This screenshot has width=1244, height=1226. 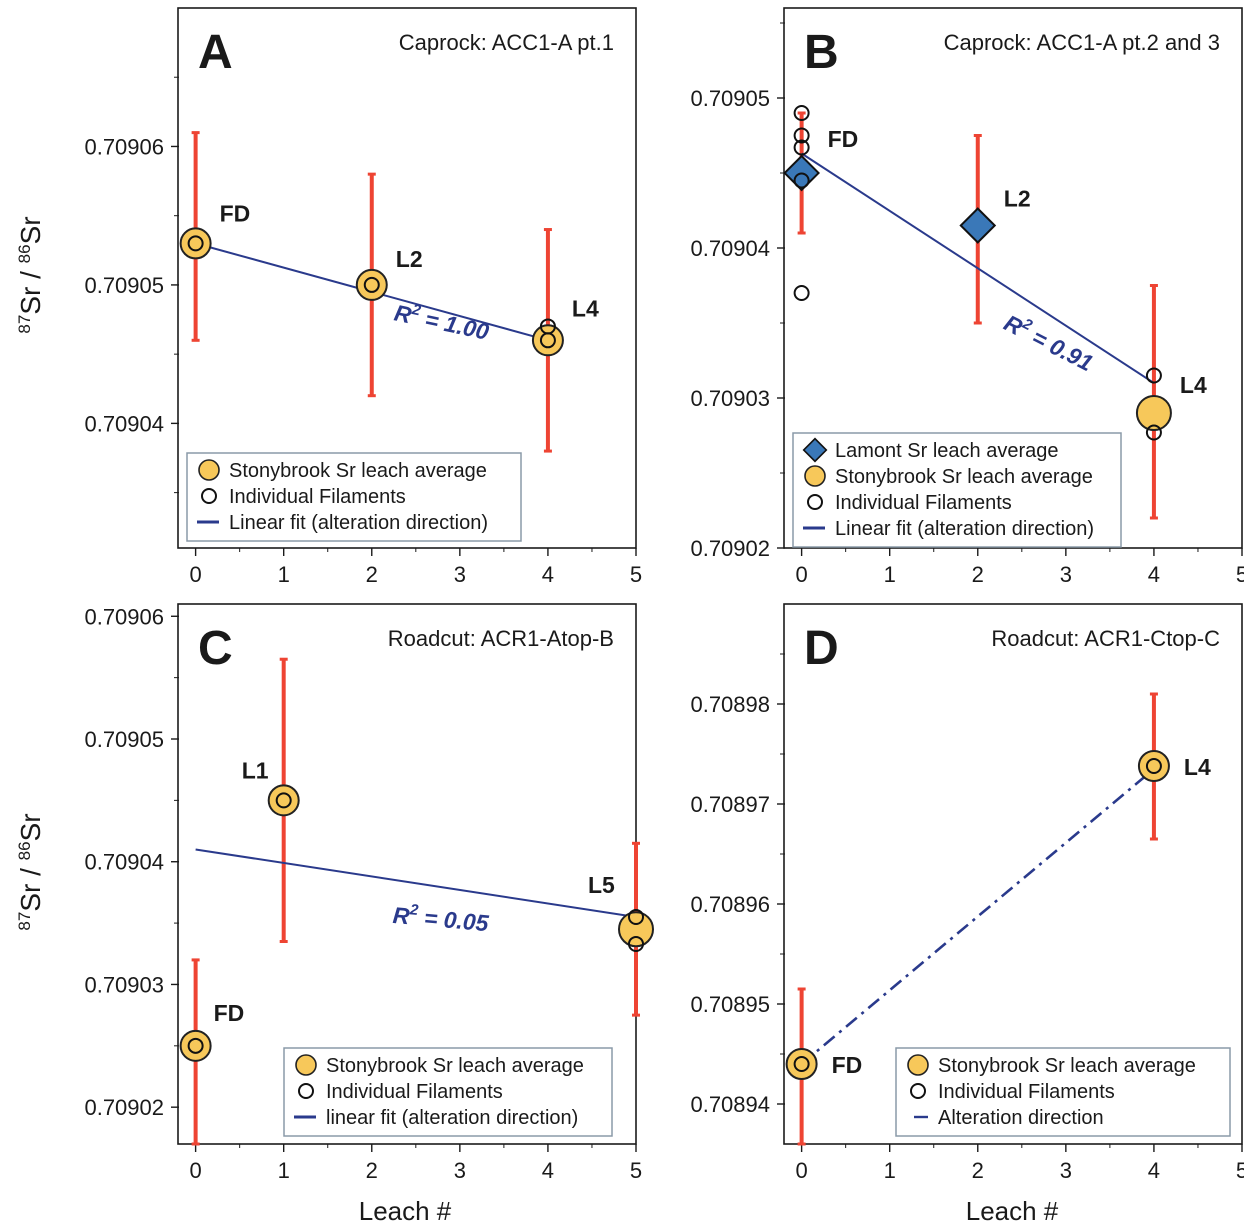 What do you see at coordinates (1049, 342) in the screenshot?
I see `r-squared-label: R2 = 0.91` at bounding box center [1049, 342].